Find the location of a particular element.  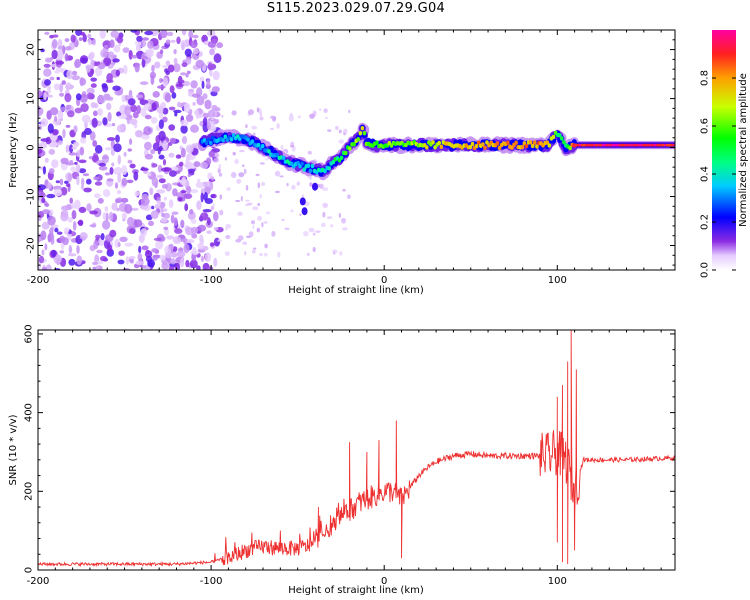

y-tick-label: 600 is located at coordinates (29, 333).